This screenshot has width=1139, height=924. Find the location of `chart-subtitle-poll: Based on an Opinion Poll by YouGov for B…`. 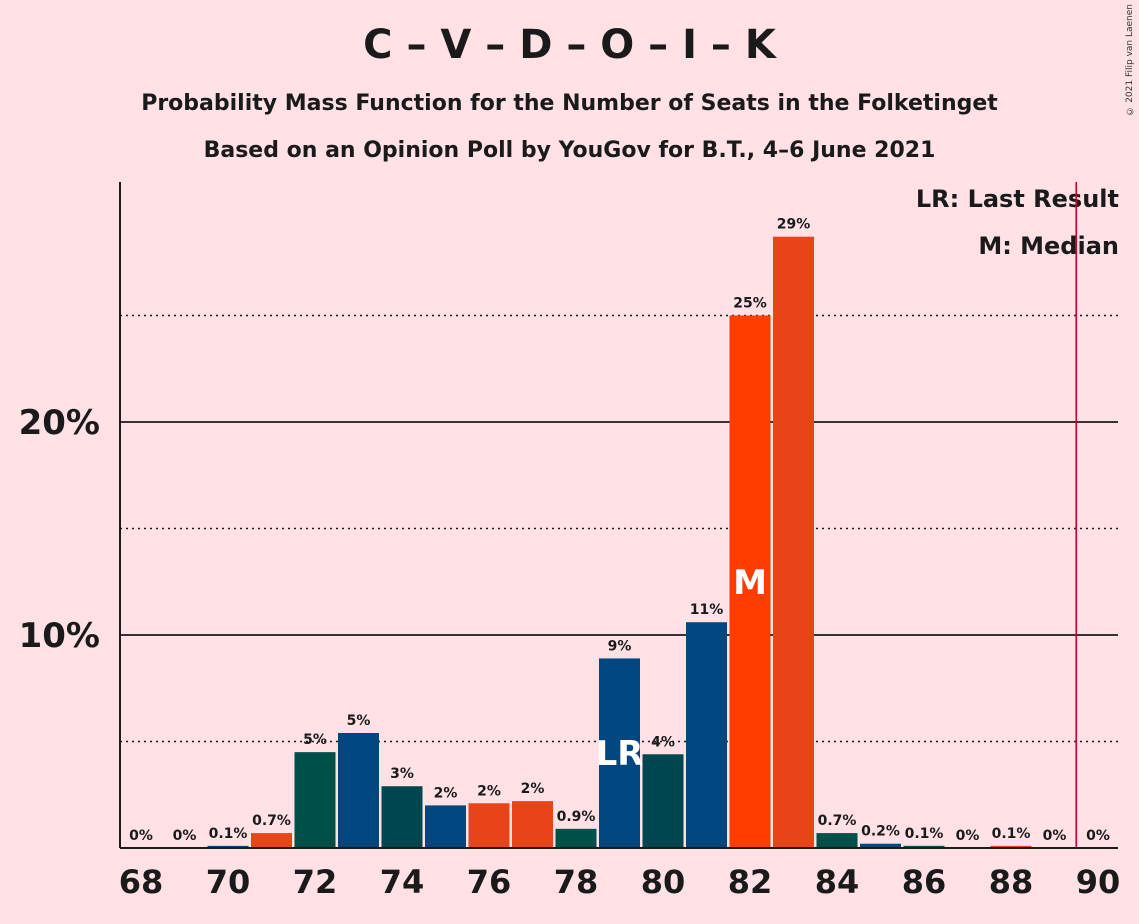

chart-subtitle-poll: Based on an Opinion Poll by YouGov for B… is located at coordinates (569, 150).